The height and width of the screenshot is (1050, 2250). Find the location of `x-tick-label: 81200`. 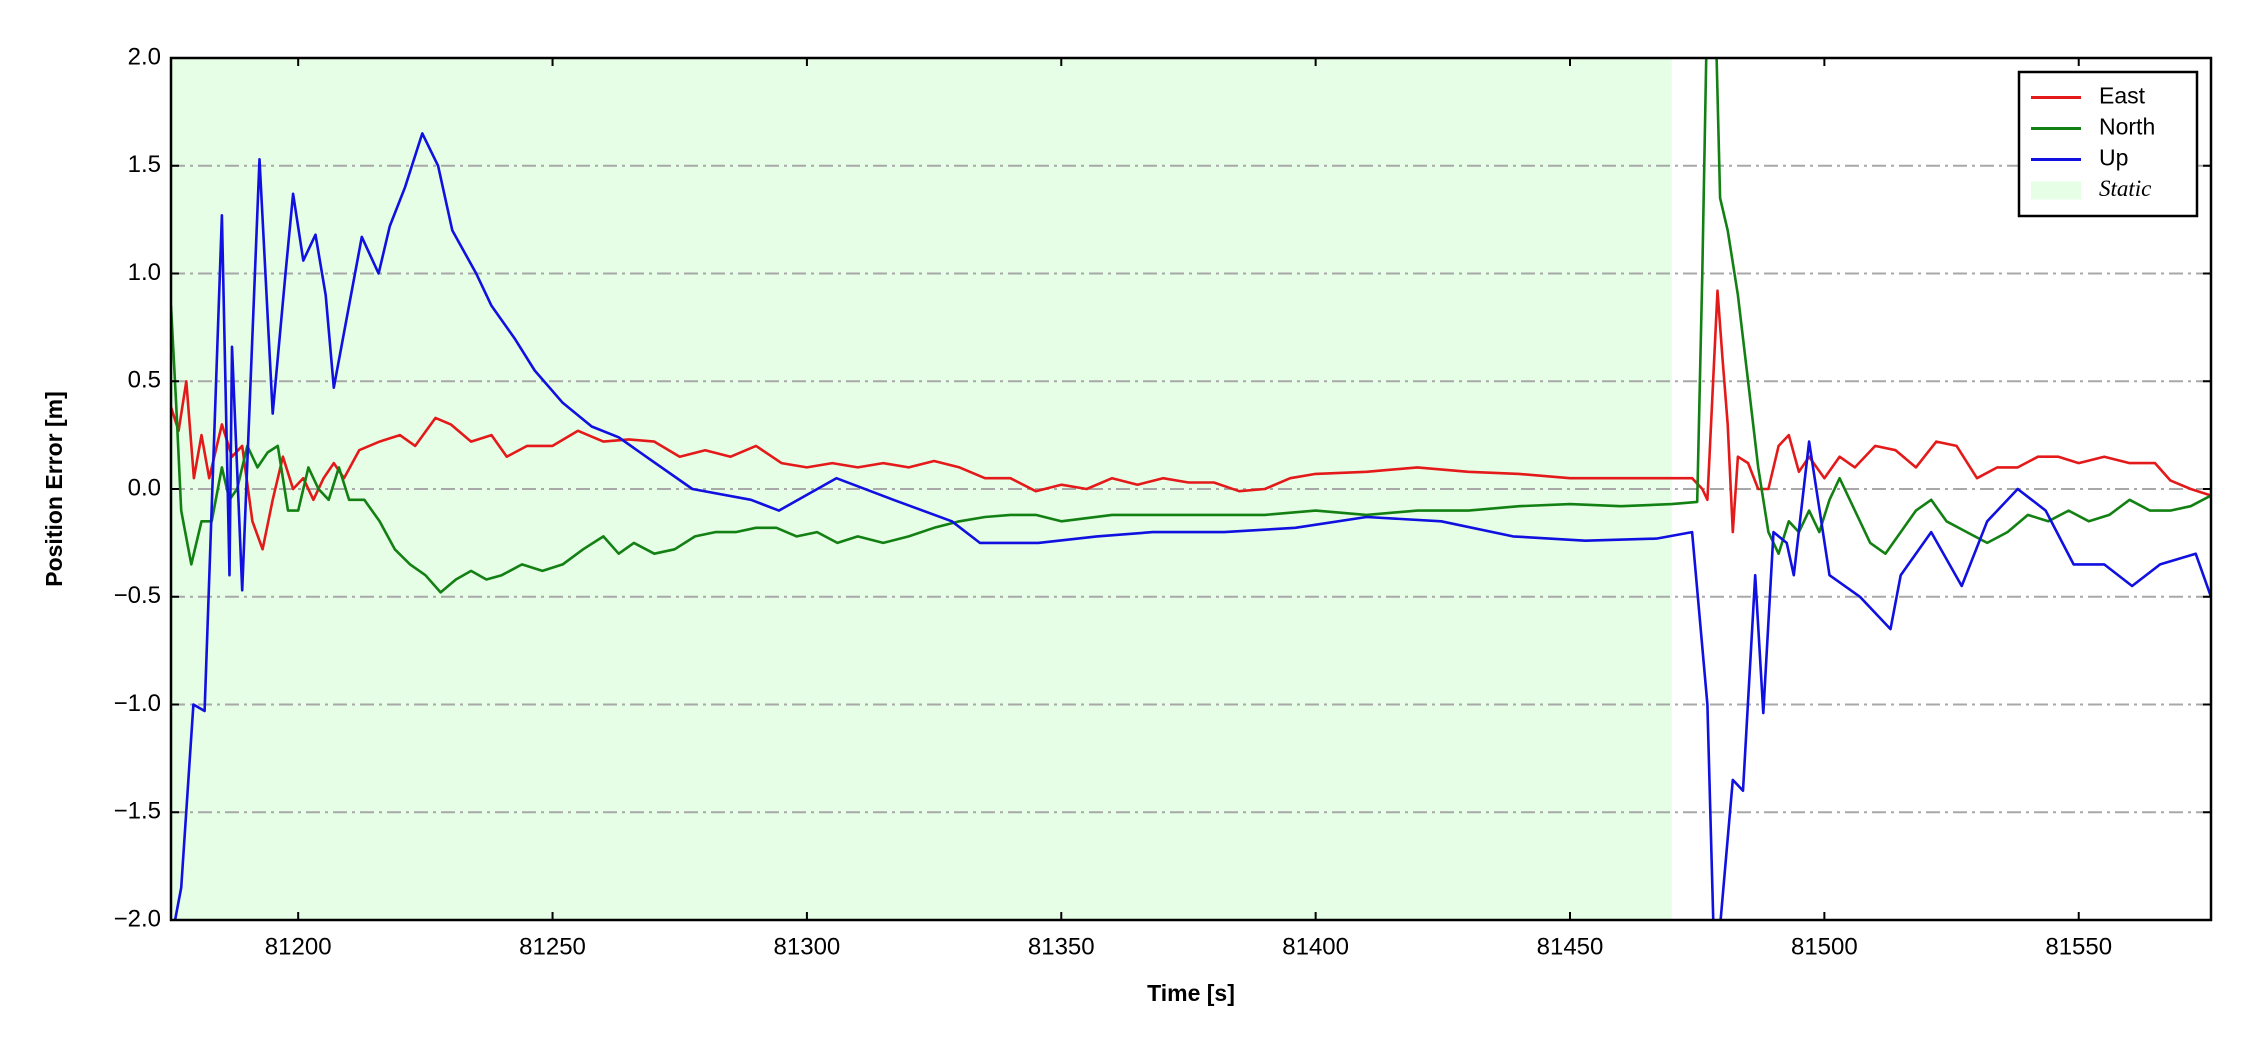

x-tick-label: 81200 is located at coordinates (298, 946).